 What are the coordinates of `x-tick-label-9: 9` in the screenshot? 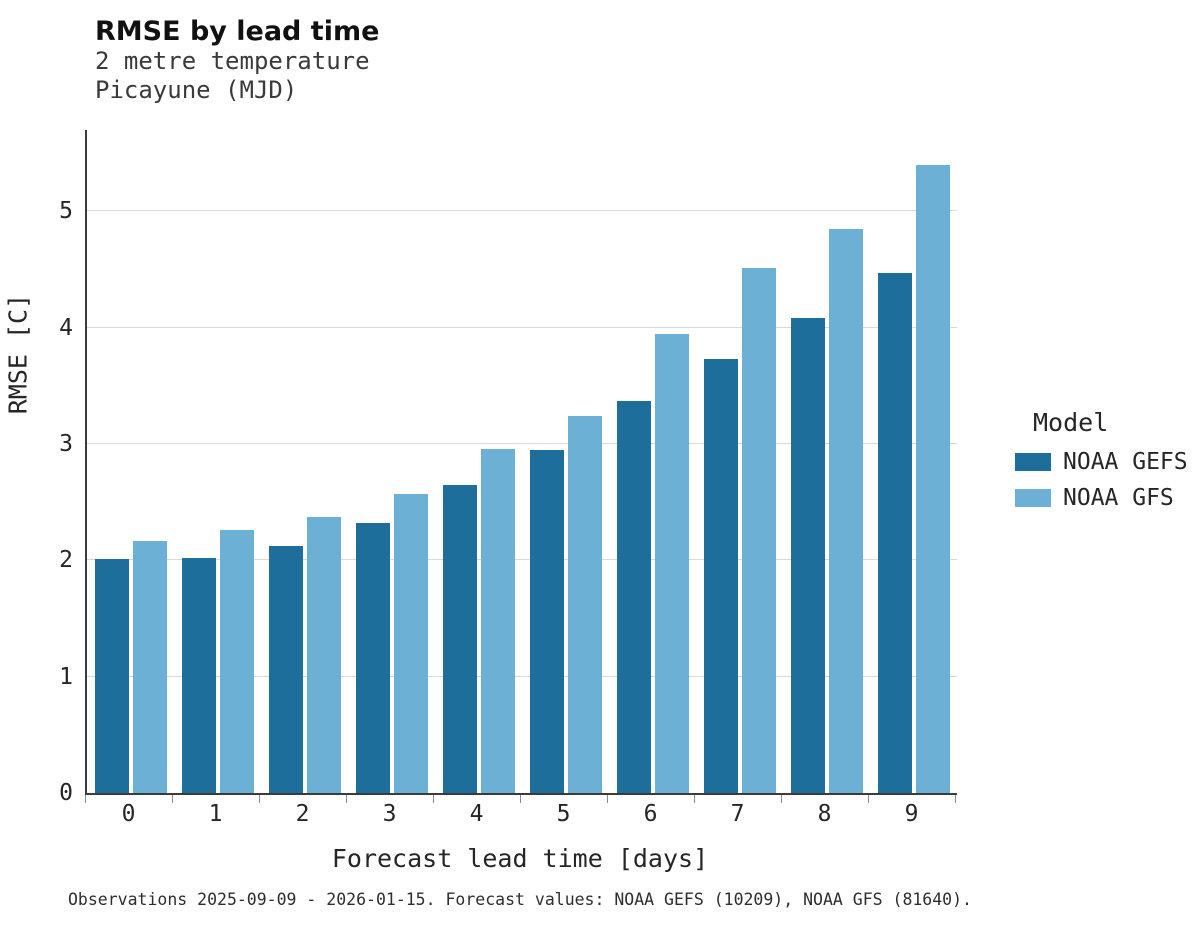 It's located at (911, 814).